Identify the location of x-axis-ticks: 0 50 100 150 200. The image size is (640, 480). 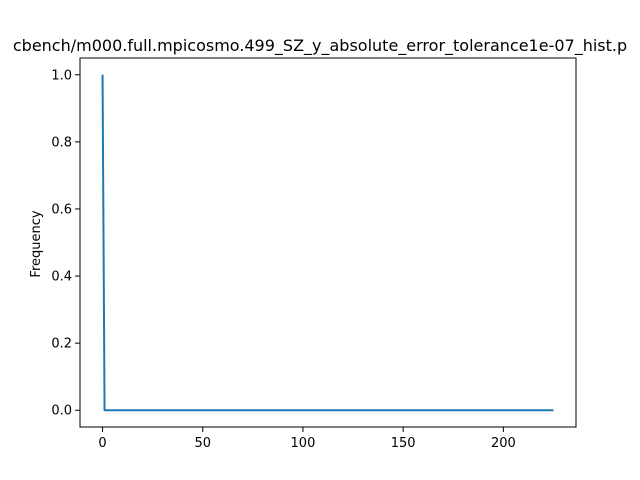
(307, 439).